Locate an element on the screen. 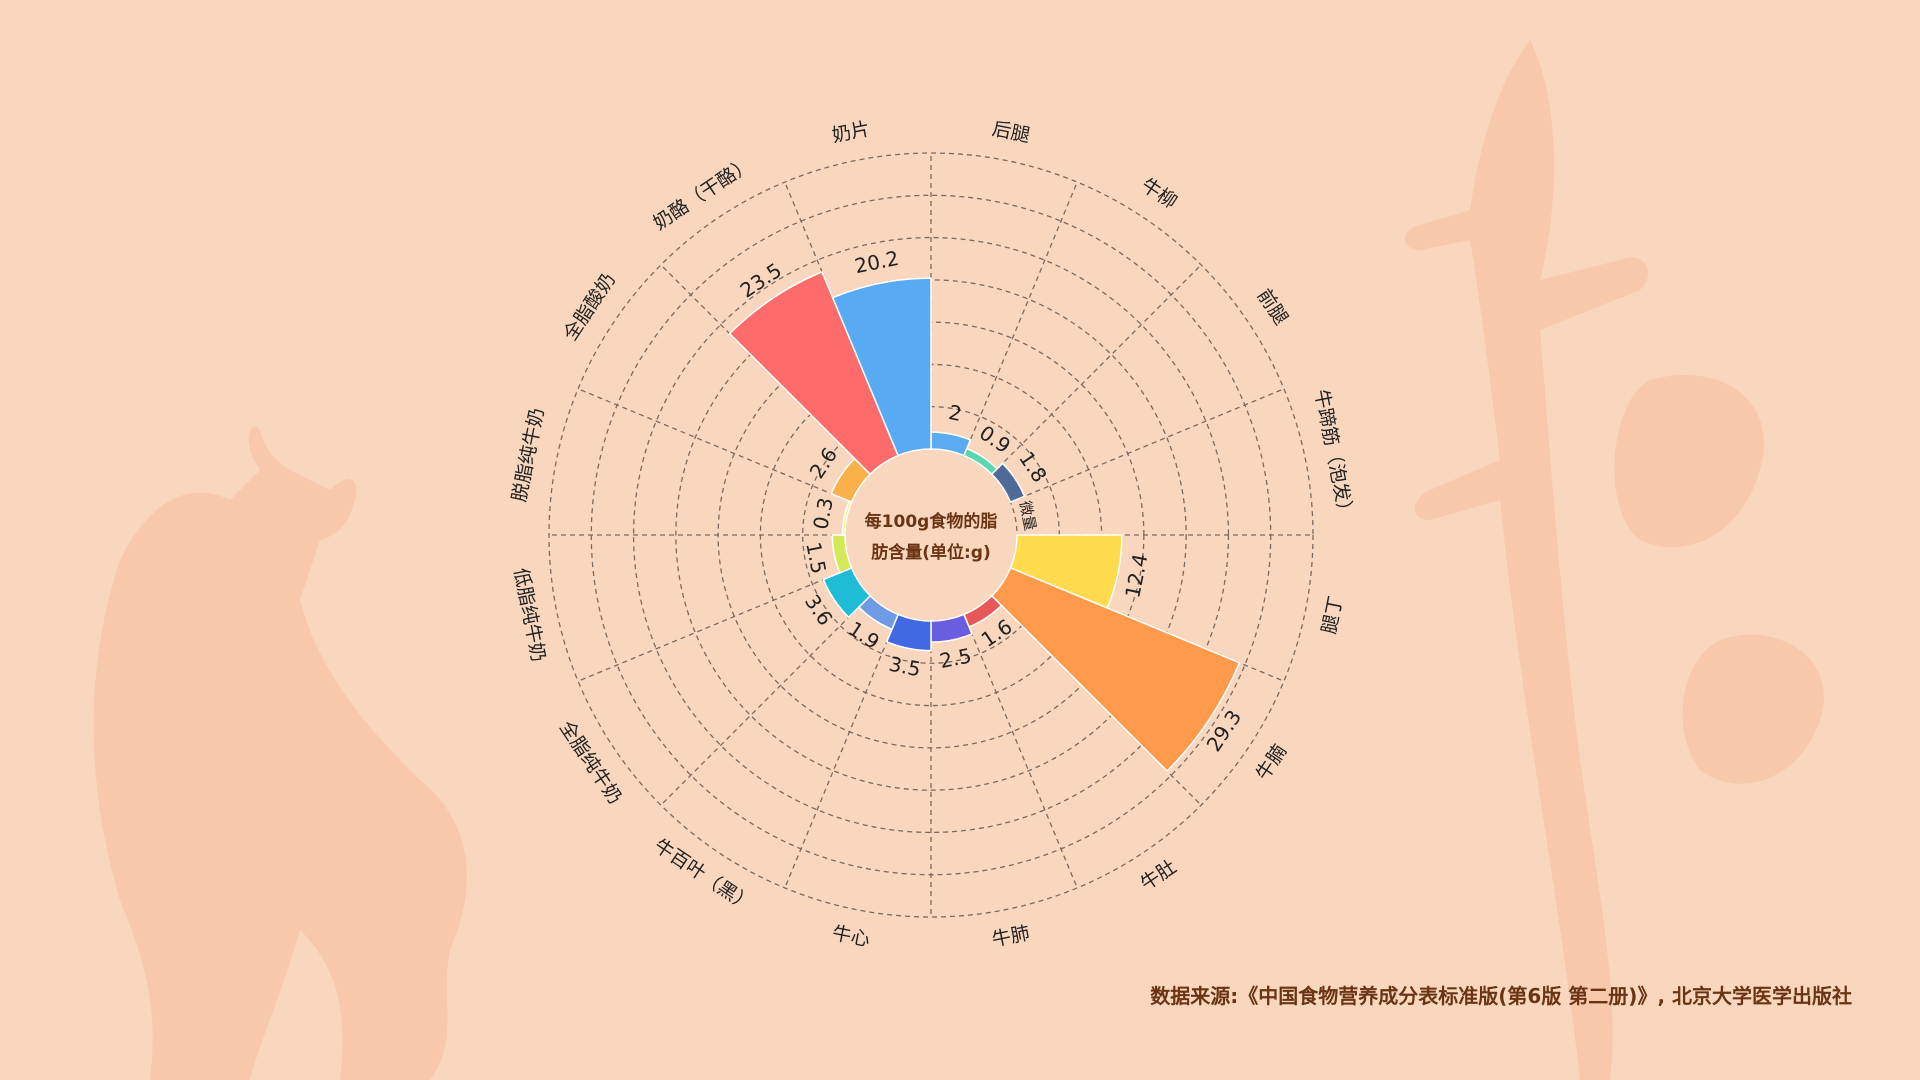  center-title-line-2: 肪含量(单位:g) is located at coordinates (931, 552).